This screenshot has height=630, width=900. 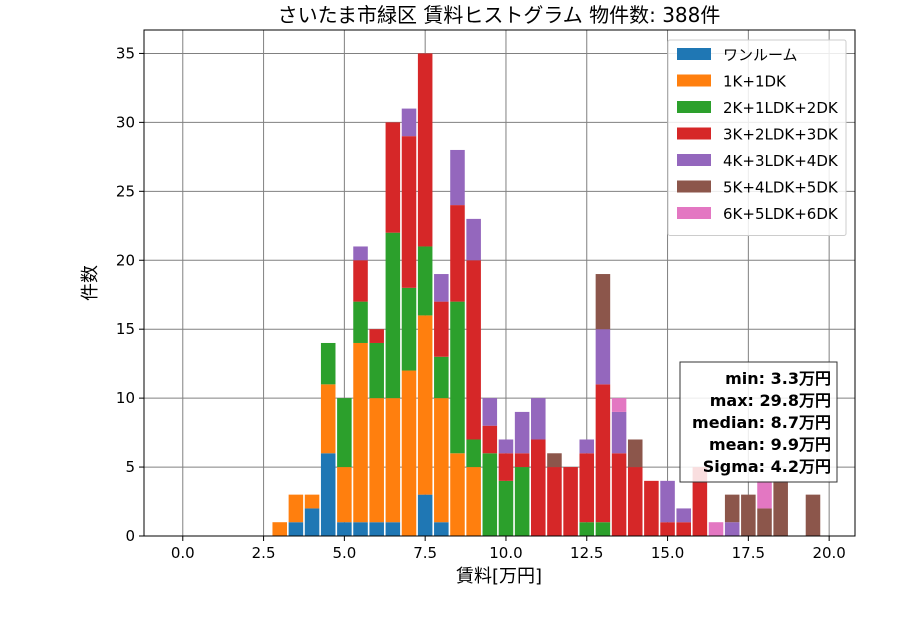 I want to click on y-axis-label: 件数, so click(x=90, y=283).